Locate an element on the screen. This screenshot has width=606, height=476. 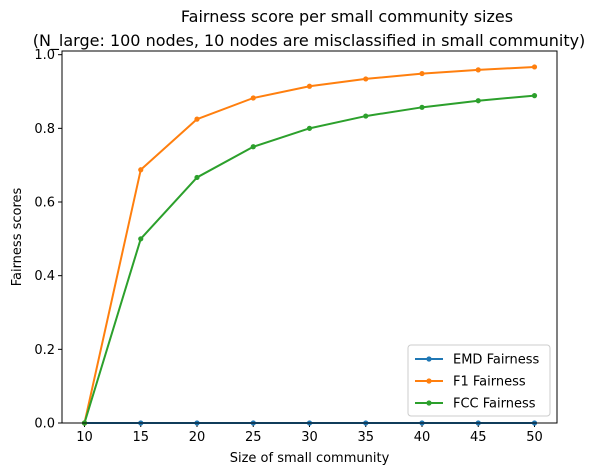
x-tick-label: 30 is located at coordinates (309, 437).